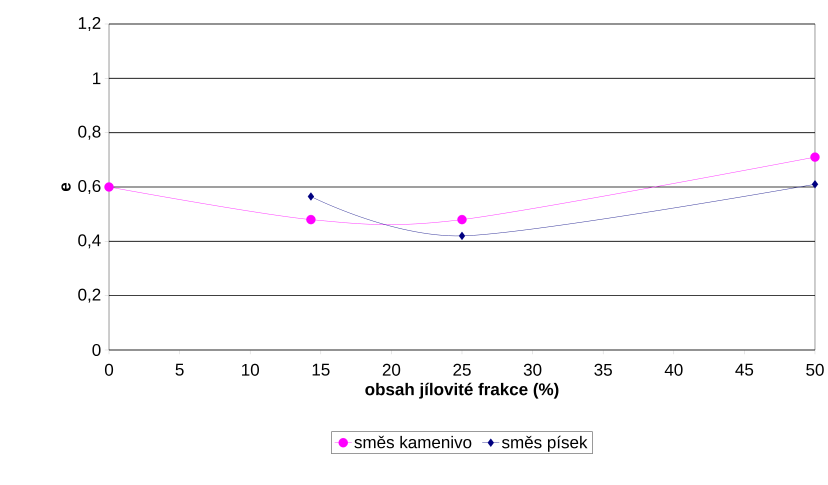 The image size is (828, 485). Describe the element at coordinates (462, 370) in the screenshot. I see `x-tick-label: 25` at that location.